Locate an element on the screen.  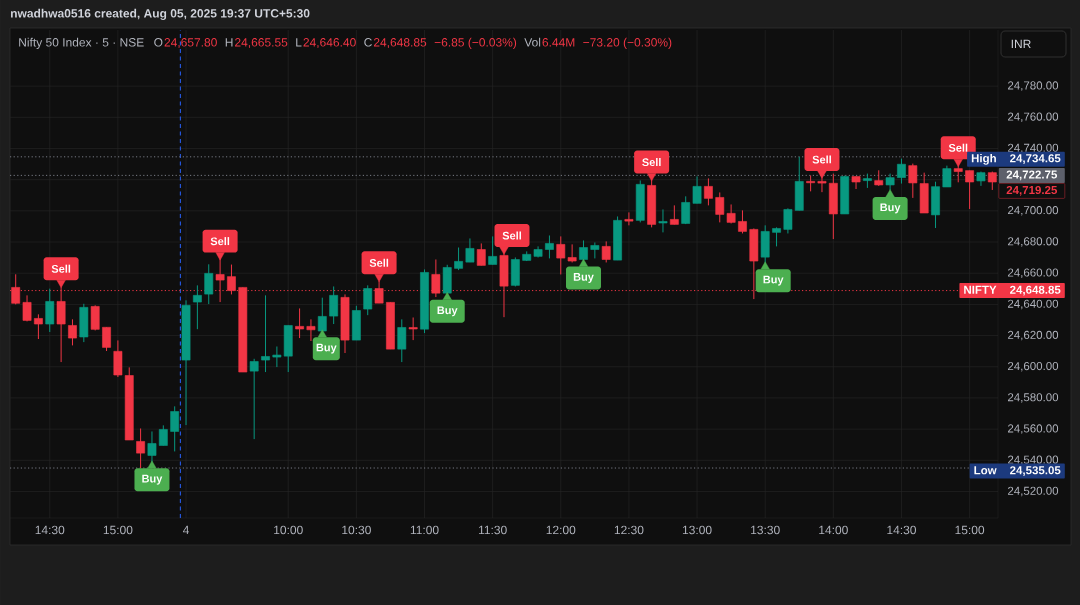
y-tick-label: 24,660.00 is located at coordinates (1033, 273).